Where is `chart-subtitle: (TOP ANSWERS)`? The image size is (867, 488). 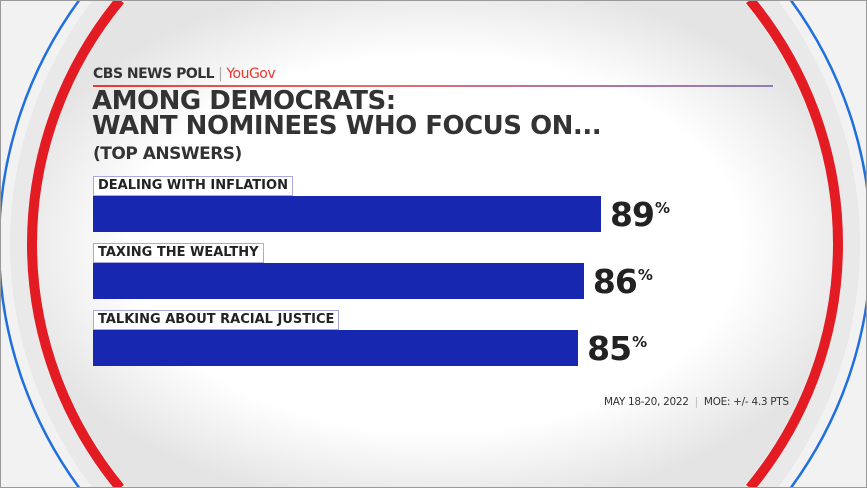
chart-subtitle: (TOP ANSWERS) is located at coordinates (167, 154).